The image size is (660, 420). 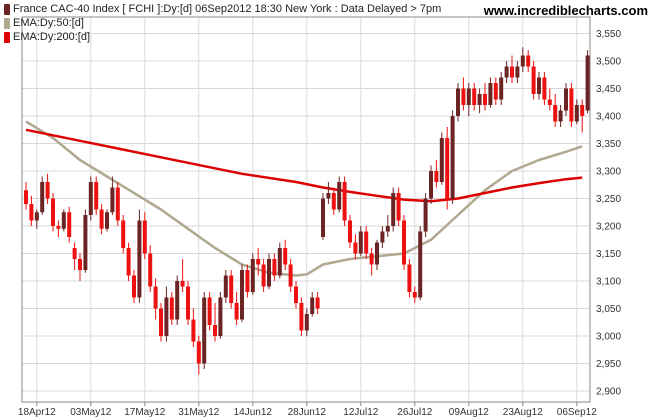 I want to click on site-link: www.incrediblecharts.com, so click(x=565, y=10).